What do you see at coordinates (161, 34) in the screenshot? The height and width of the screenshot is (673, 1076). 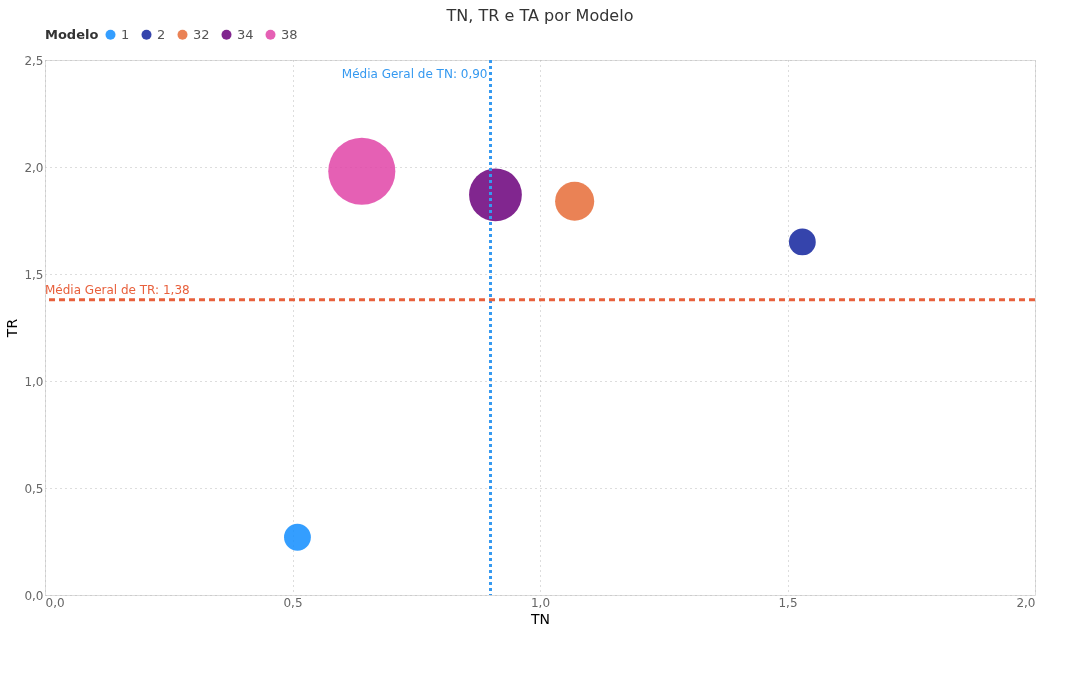 I see `legend-label: 2` at bounding box center [161, 34].